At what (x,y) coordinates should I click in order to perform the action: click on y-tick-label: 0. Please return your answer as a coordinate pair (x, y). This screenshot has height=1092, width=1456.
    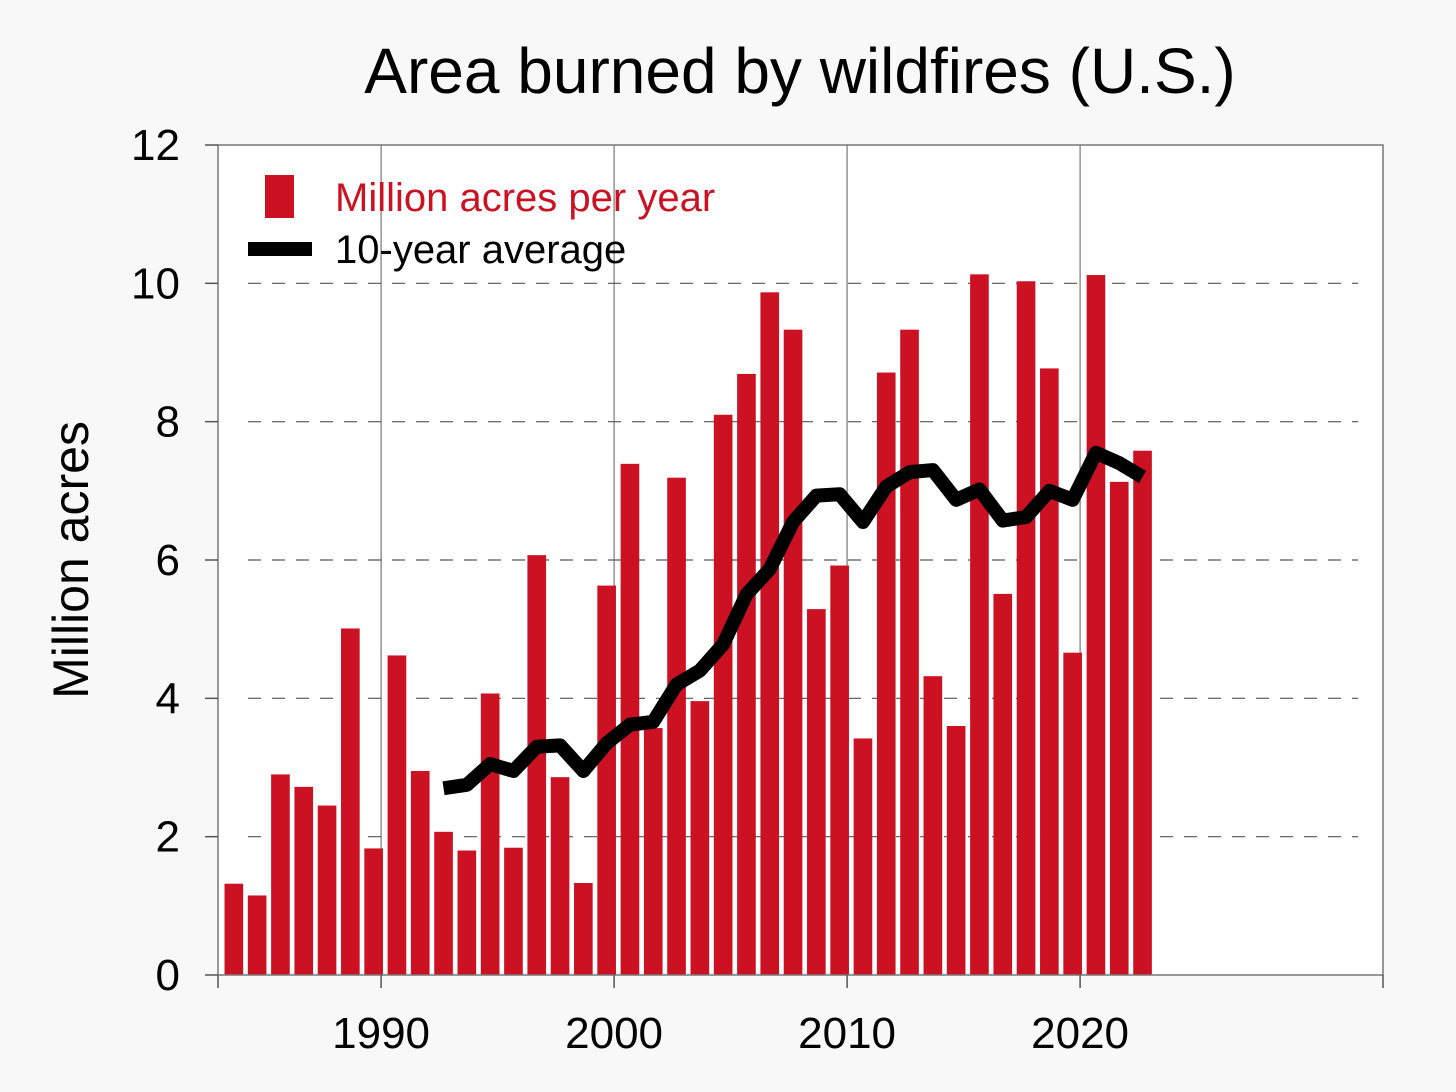
    Looking at the image, I should click on (168, 975).